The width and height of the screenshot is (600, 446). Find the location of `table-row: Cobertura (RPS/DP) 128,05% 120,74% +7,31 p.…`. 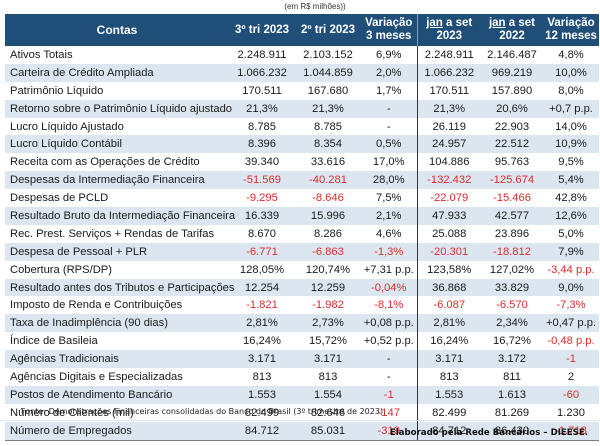

table-row: Cobertura (RPS/DP) 128,05% 120,74% +7,31 p.… is located at coordinates (302, 269).